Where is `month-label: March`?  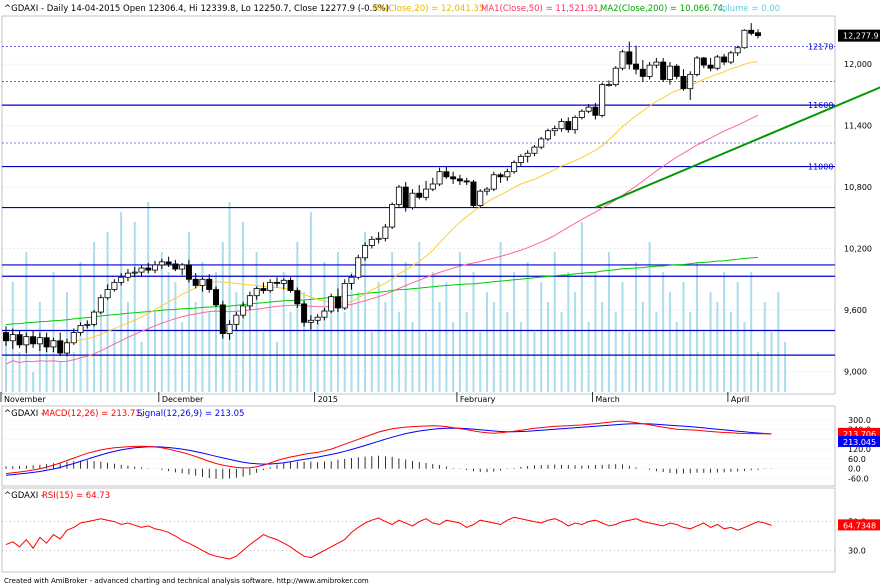 month-label: March is located at coordinates (607, 399).